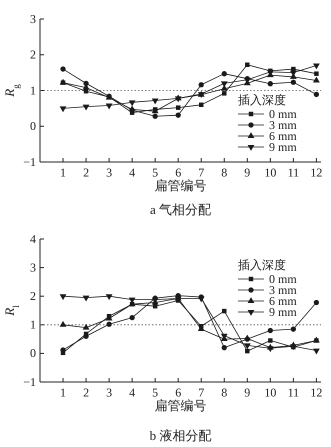  What do you see at coordinates (181, 435) in the screenshot?
I see `text: b 液相分配` at bounding box center [181, 435].